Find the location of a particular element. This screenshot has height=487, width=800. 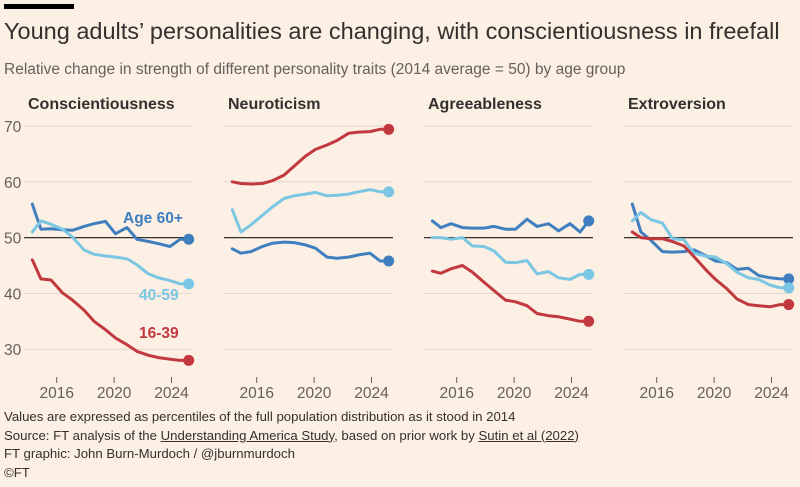

y-tick-label: 30 is located at coordinates (13, 350).